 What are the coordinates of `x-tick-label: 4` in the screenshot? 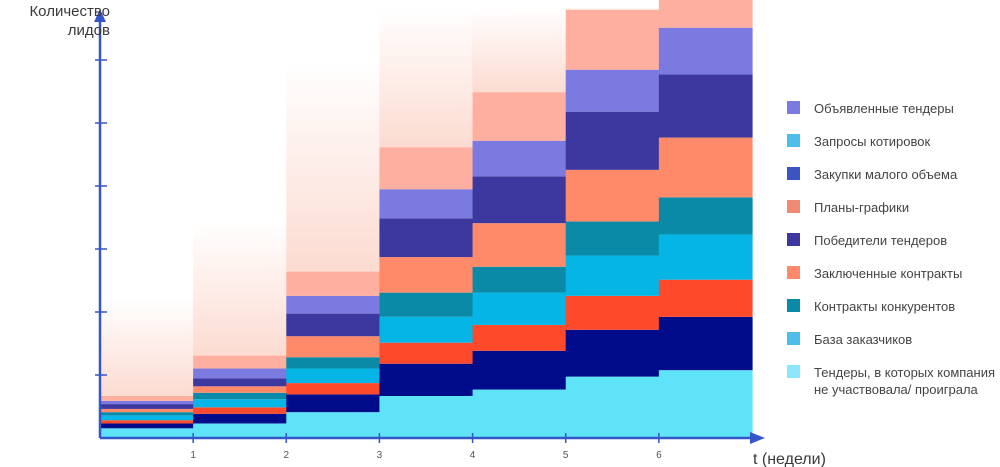 It's located at (473, 455).